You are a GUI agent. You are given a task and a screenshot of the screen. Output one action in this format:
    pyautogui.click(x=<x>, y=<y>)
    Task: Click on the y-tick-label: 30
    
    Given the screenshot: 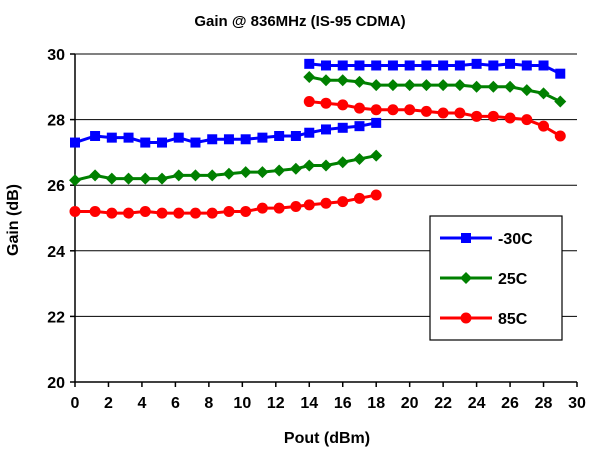 What is the action you would take?
    pyautogui.click(x=56, y=55)
    